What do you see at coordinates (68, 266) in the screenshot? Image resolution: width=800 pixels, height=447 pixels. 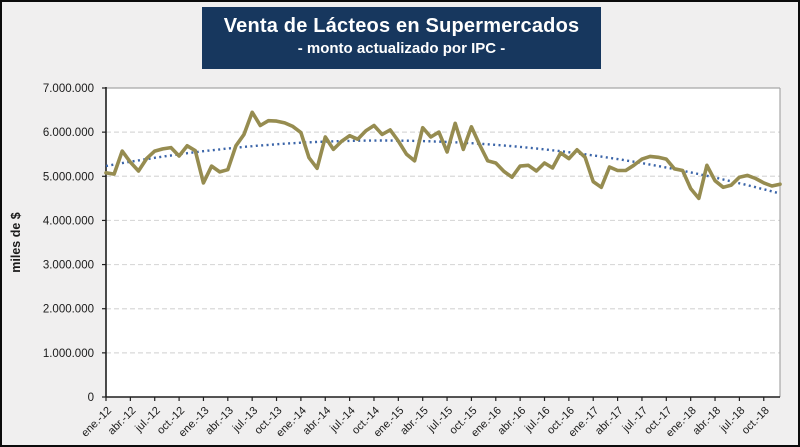 I see `y-tick-label: 3.000.000` at bounding box center [68, 266].